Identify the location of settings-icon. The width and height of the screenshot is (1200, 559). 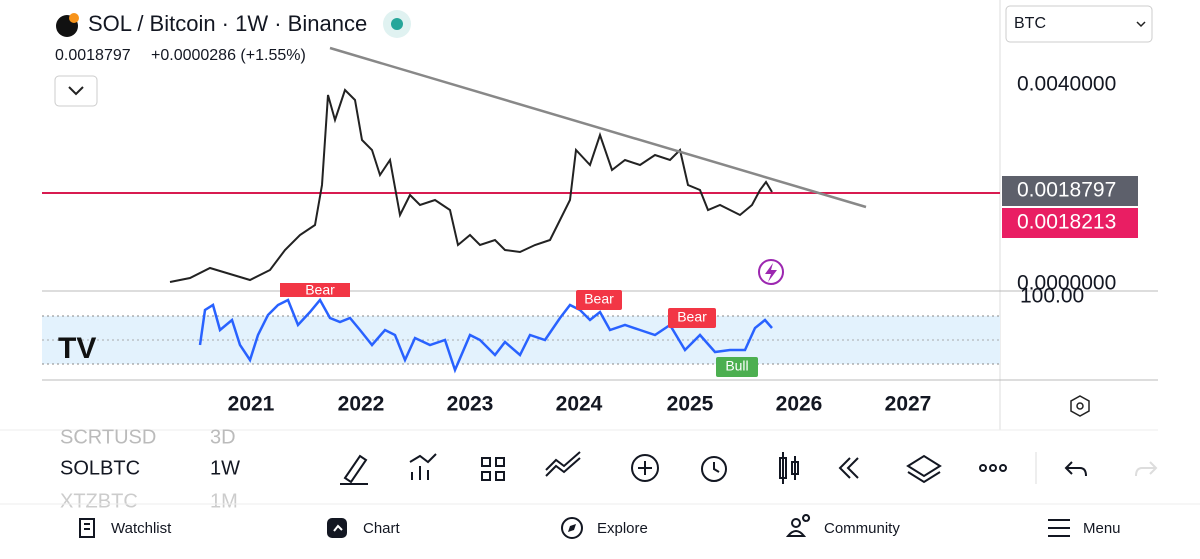
(1080, 406).